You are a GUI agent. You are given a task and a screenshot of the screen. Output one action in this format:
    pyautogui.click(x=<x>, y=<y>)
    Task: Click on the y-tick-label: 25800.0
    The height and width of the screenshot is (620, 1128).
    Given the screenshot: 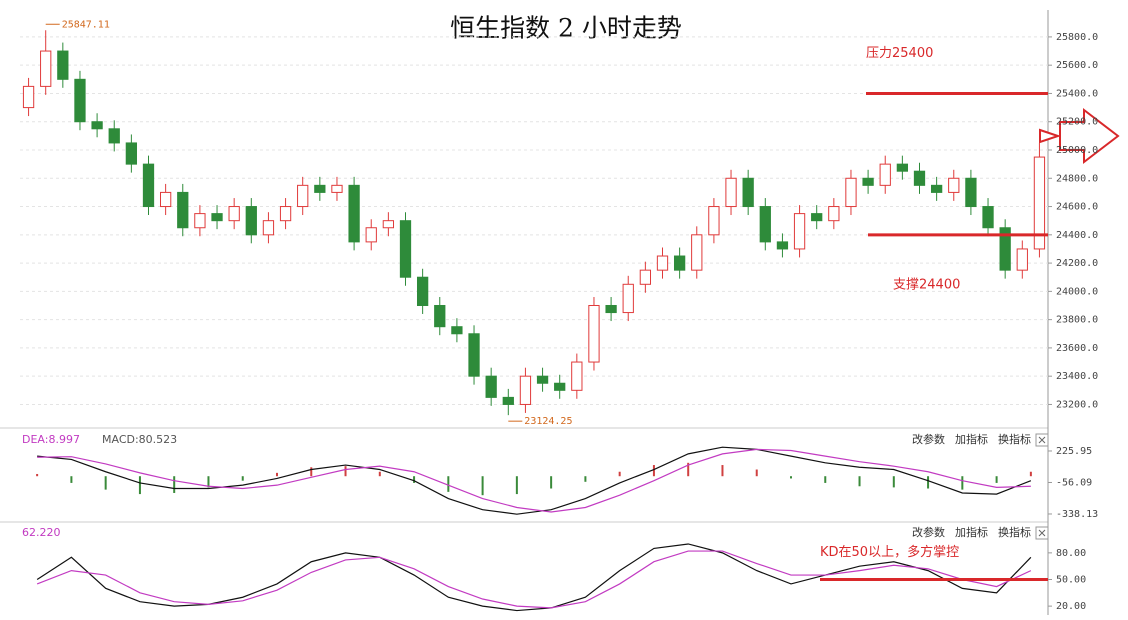 What is the action you would take?
    pyautogui.click(x=1077, y=37)
    